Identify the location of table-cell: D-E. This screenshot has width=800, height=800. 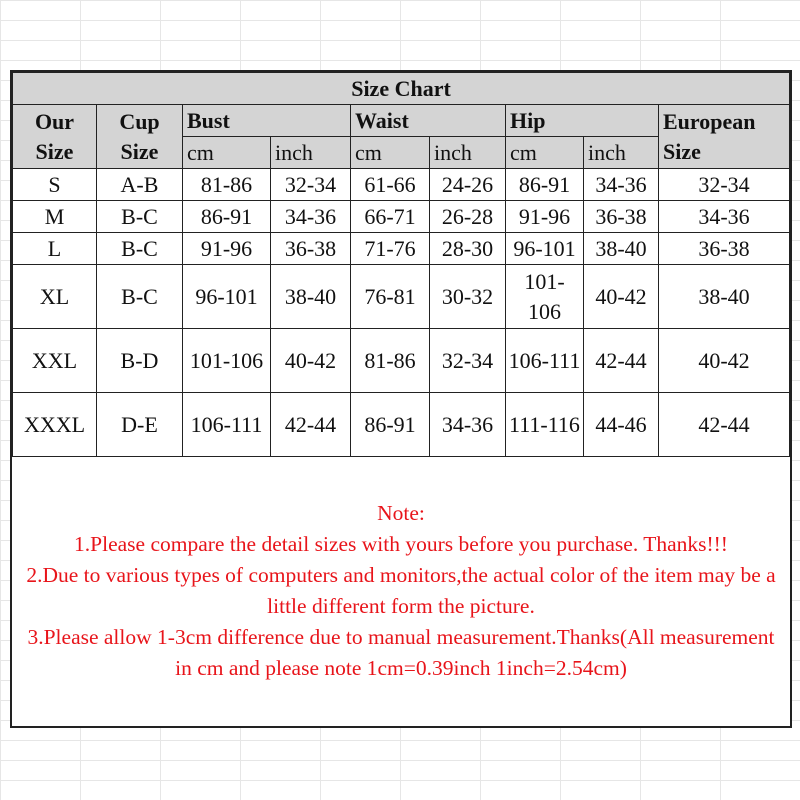
(139, 424).